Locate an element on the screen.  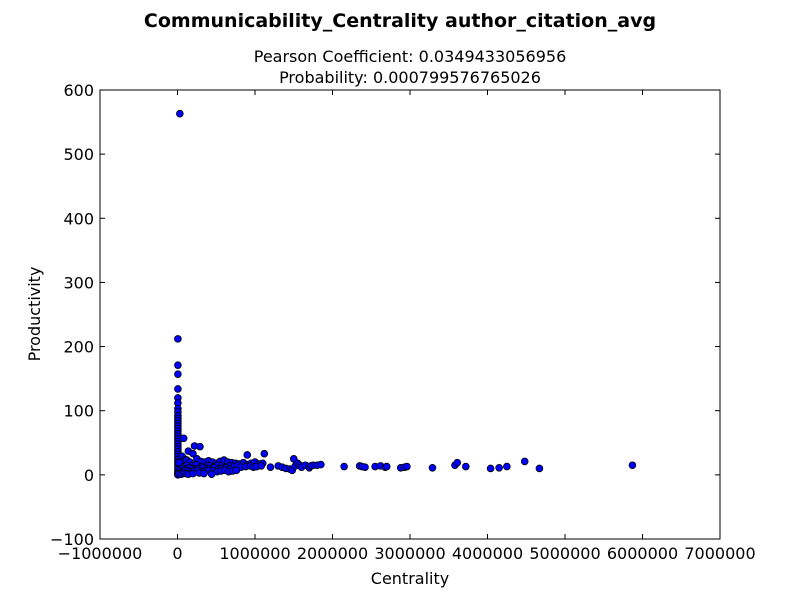
y-tick-label: 600 is located at coordinates (78, 90).